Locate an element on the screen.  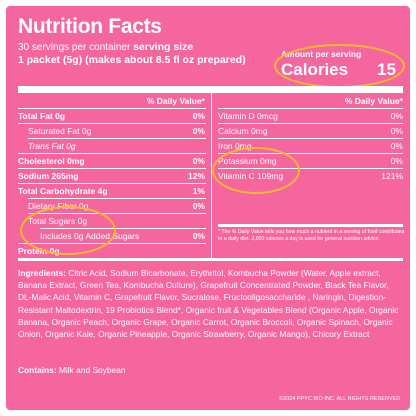
nutrient-label: Total Carbohydrate 4g is located at coordinates (63, 191).